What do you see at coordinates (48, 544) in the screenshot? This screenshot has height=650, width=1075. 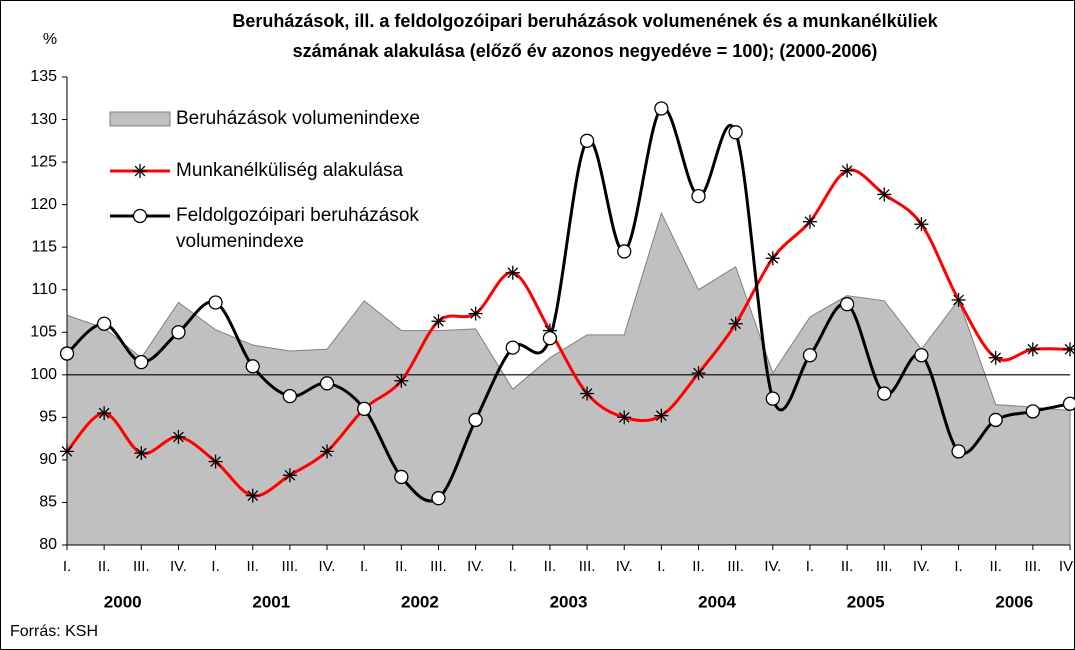 I see `y-tick-label: 80` at bounding box center [48, 544].